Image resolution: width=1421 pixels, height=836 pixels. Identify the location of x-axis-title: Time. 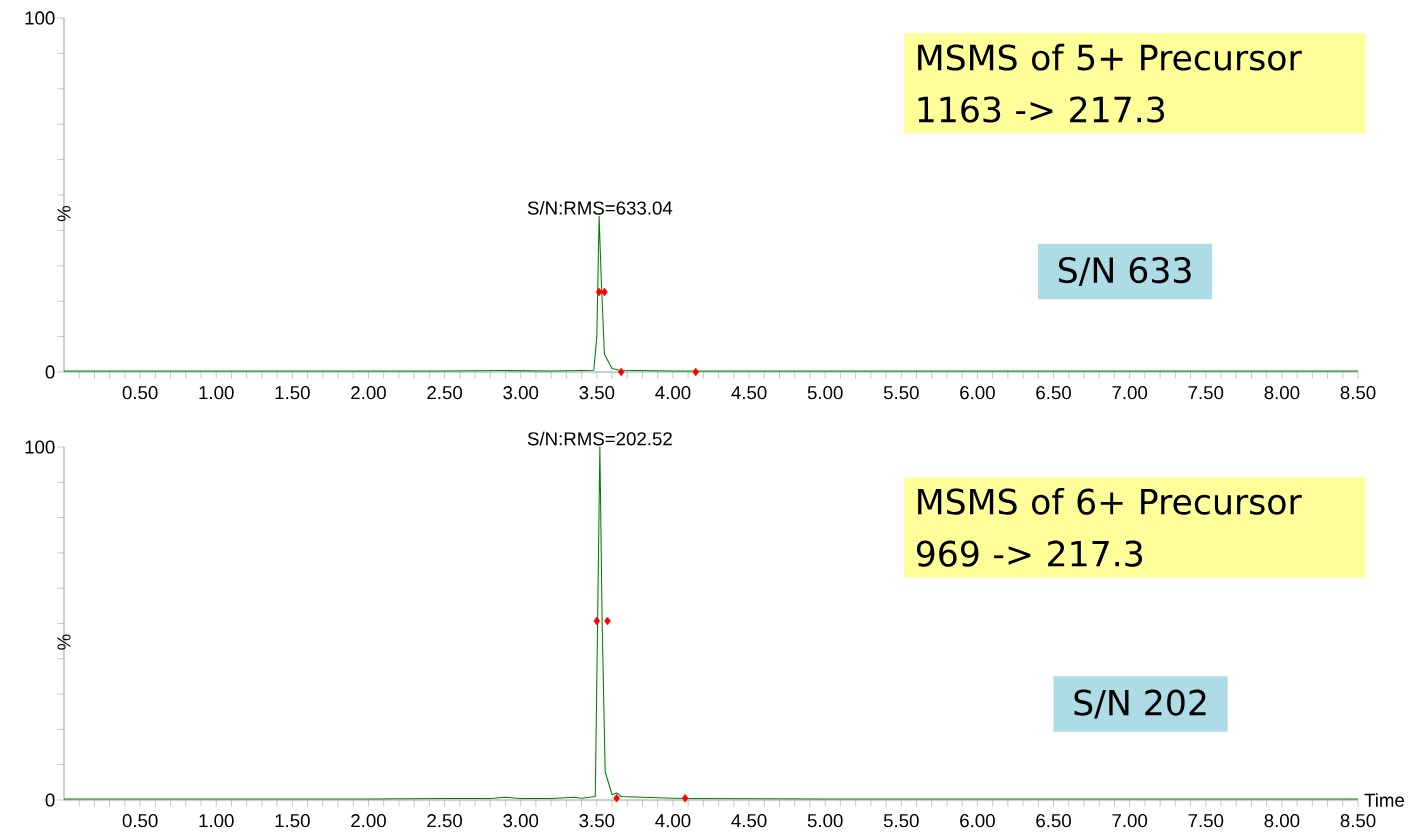
(1384, 800).